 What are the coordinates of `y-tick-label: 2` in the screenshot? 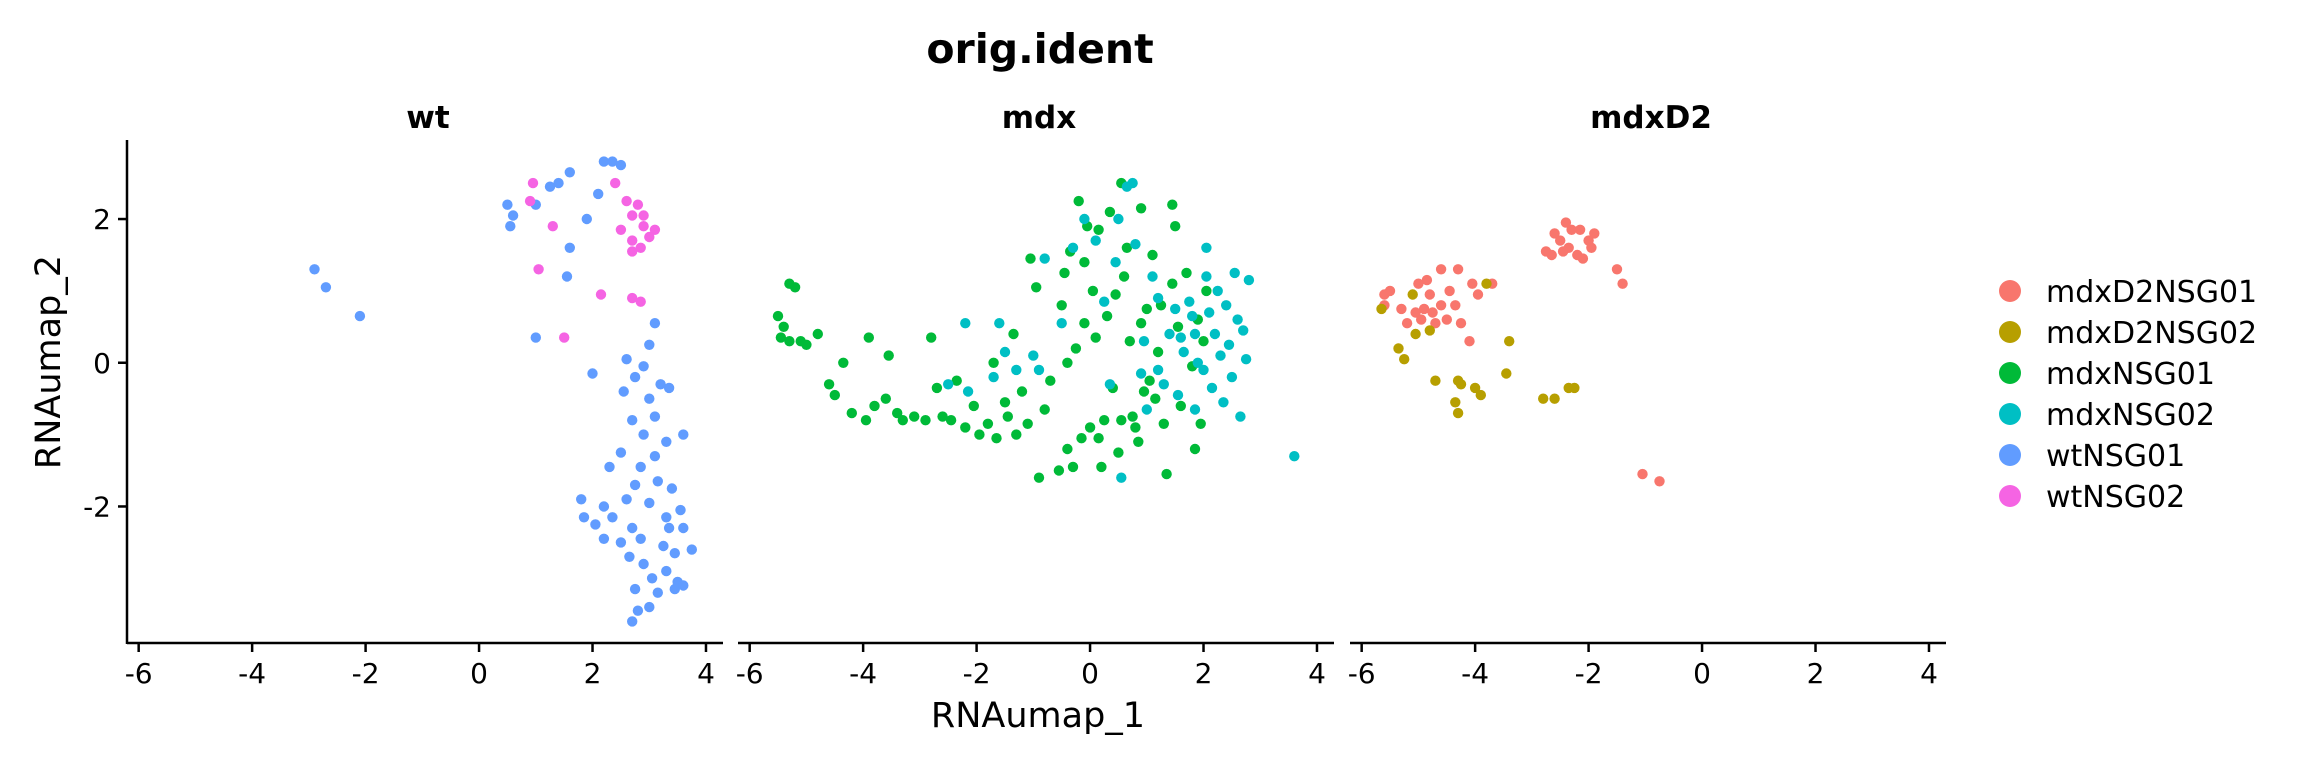 It's located at (102, 219).